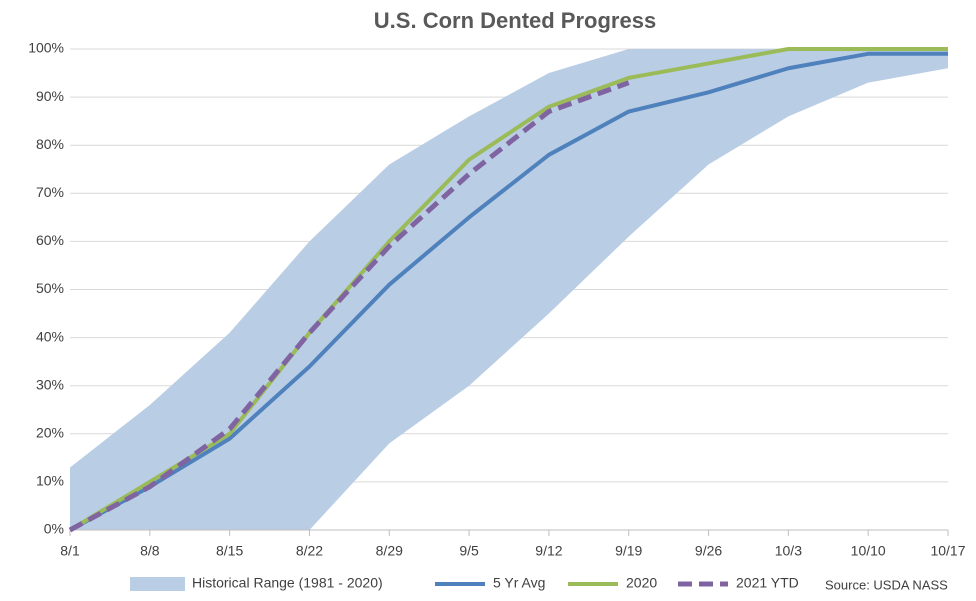  What do you see at coordinates (641, 583) in the screenshot?
I see `legend-label: 2020` at bounding box center [641, 583].